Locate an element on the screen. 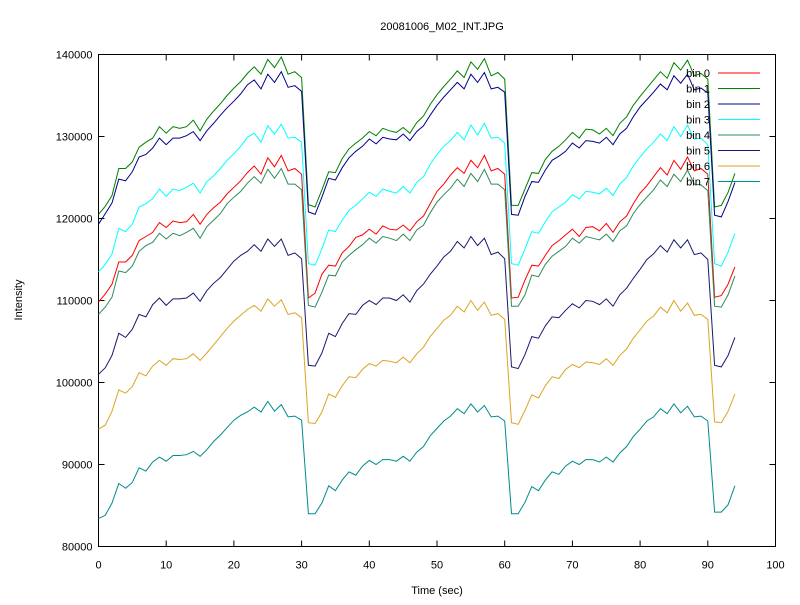  x-tick-label: 0 is located at coordinates (98, 566).